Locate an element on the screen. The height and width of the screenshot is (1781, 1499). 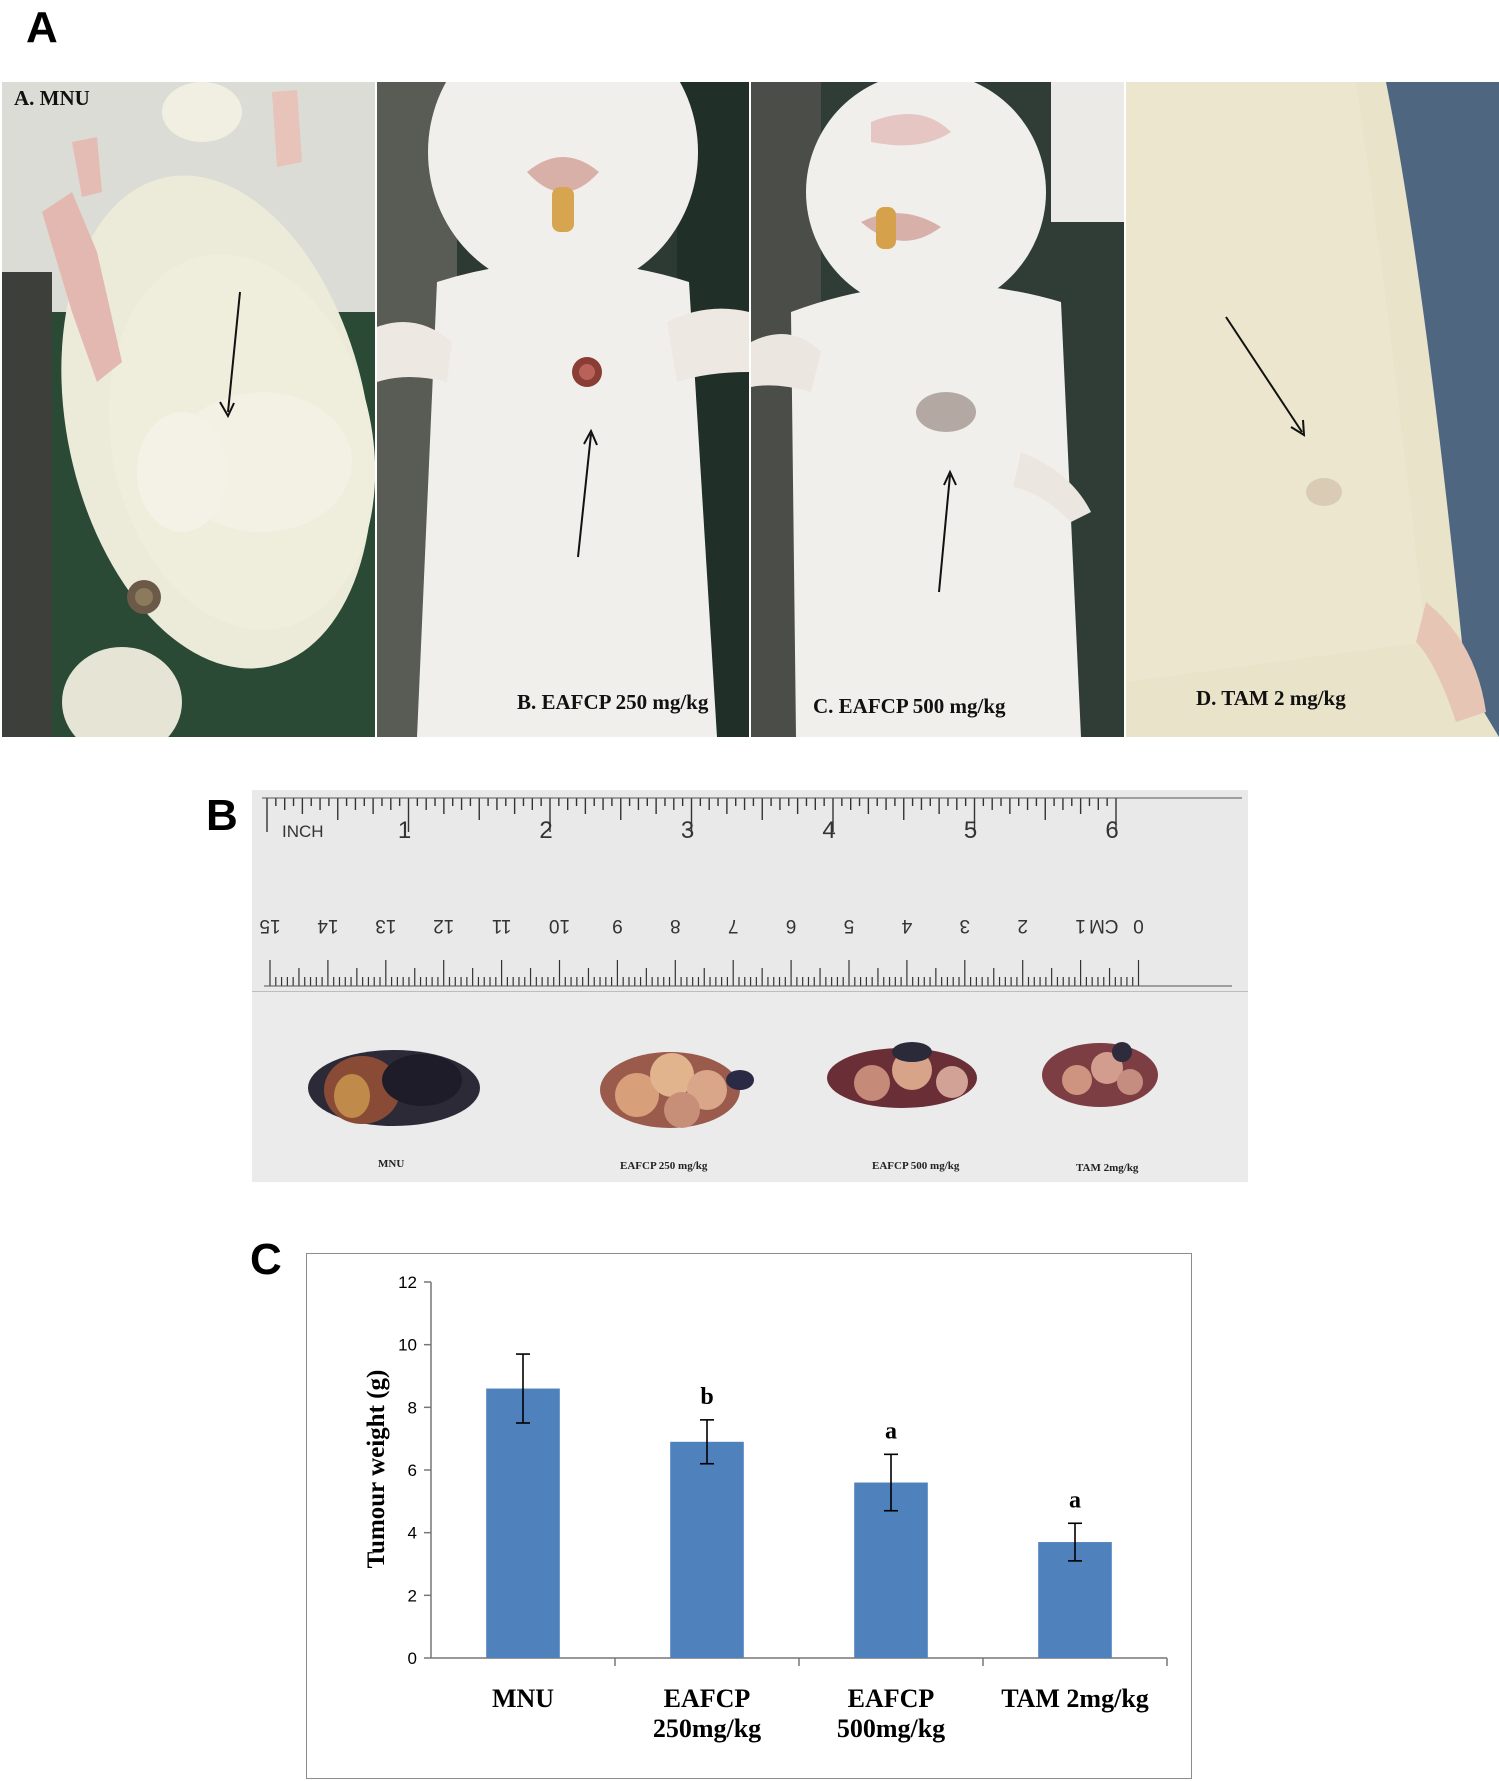
cm-label: CM is located at coordinates (1104, 925).